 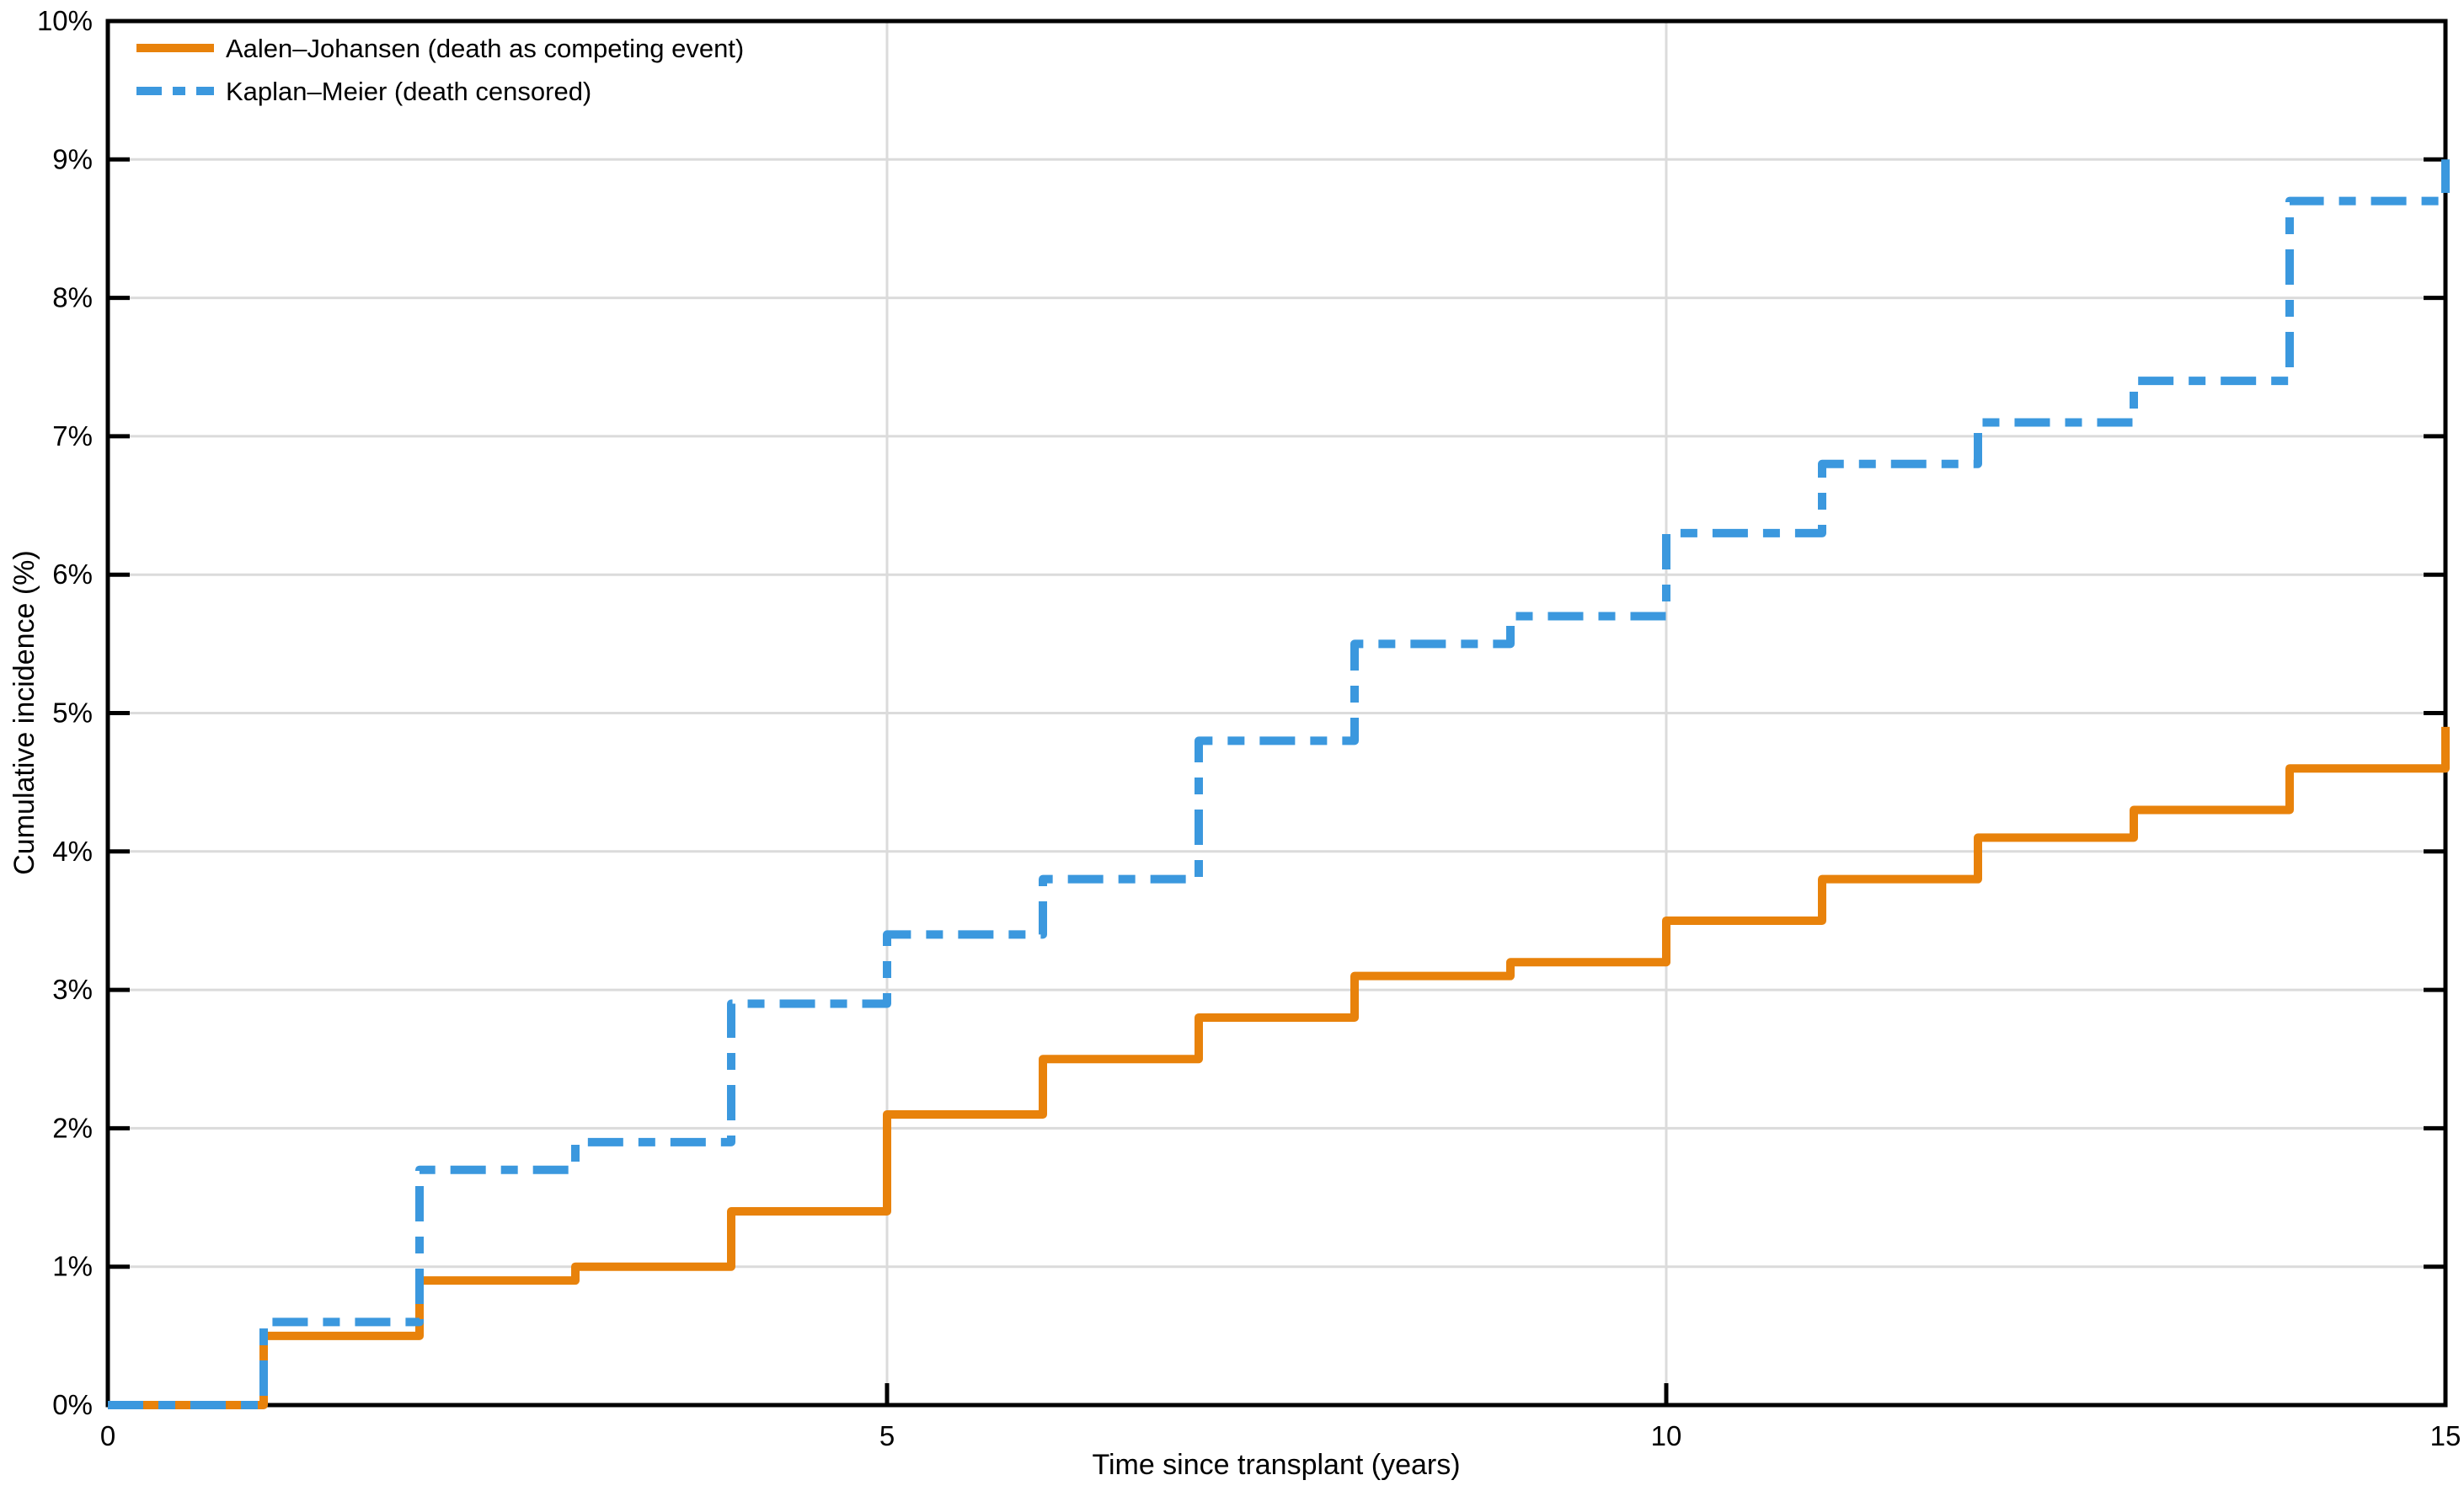 I want to click on legend-item-kaplan-meier: Kaplan–Meier (death censored), so click(x=363, y=91).